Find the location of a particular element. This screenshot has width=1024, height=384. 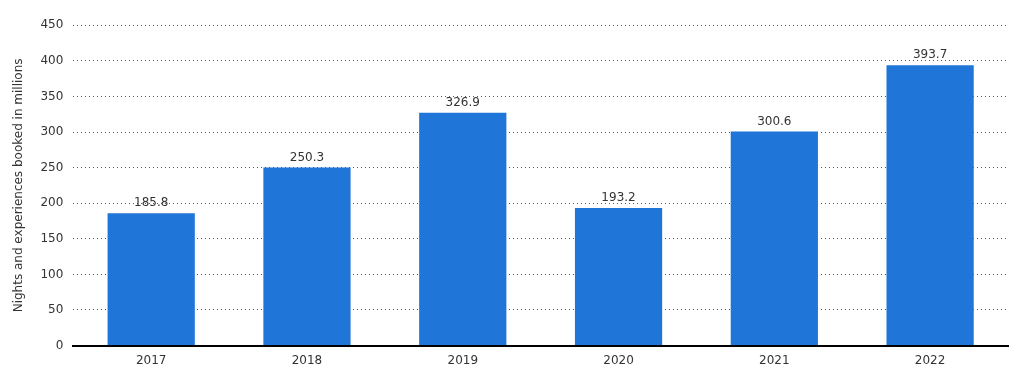

data-label: 250.3 is located at coordinates (307, 156).